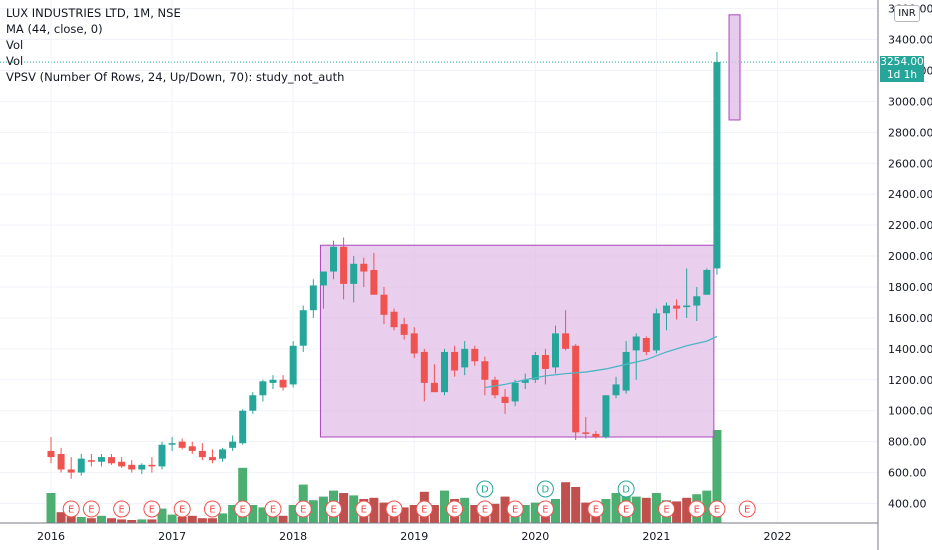 The height and width of the screenshot is (550, 932). I want to click on event-label: D, so click(485, 490).